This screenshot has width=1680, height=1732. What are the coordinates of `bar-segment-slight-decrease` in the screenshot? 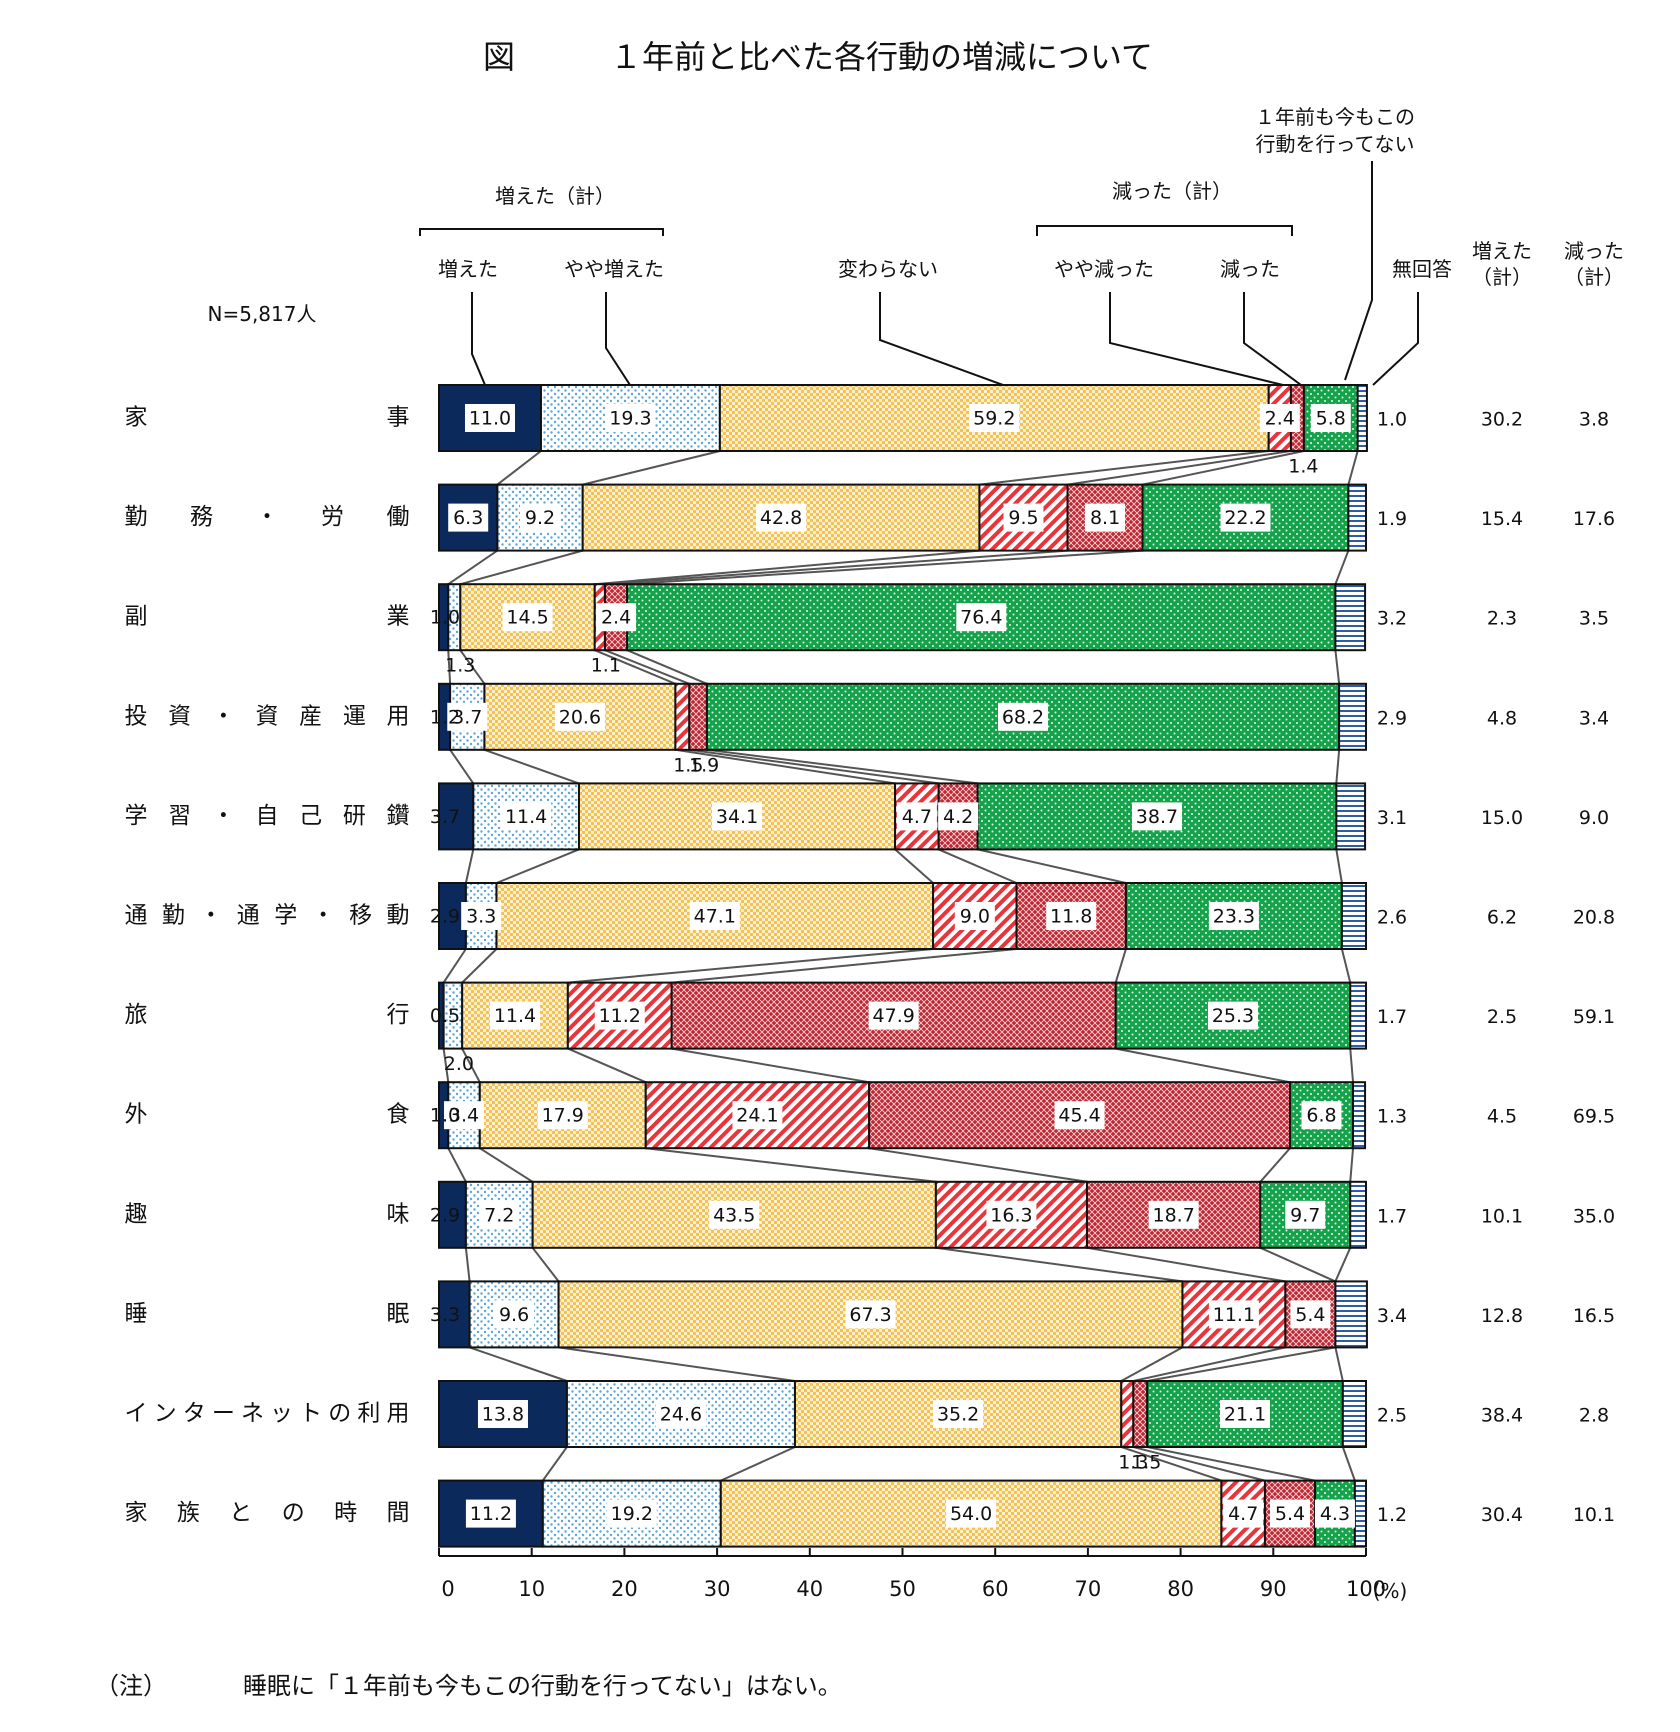 It's located at (682, 716).